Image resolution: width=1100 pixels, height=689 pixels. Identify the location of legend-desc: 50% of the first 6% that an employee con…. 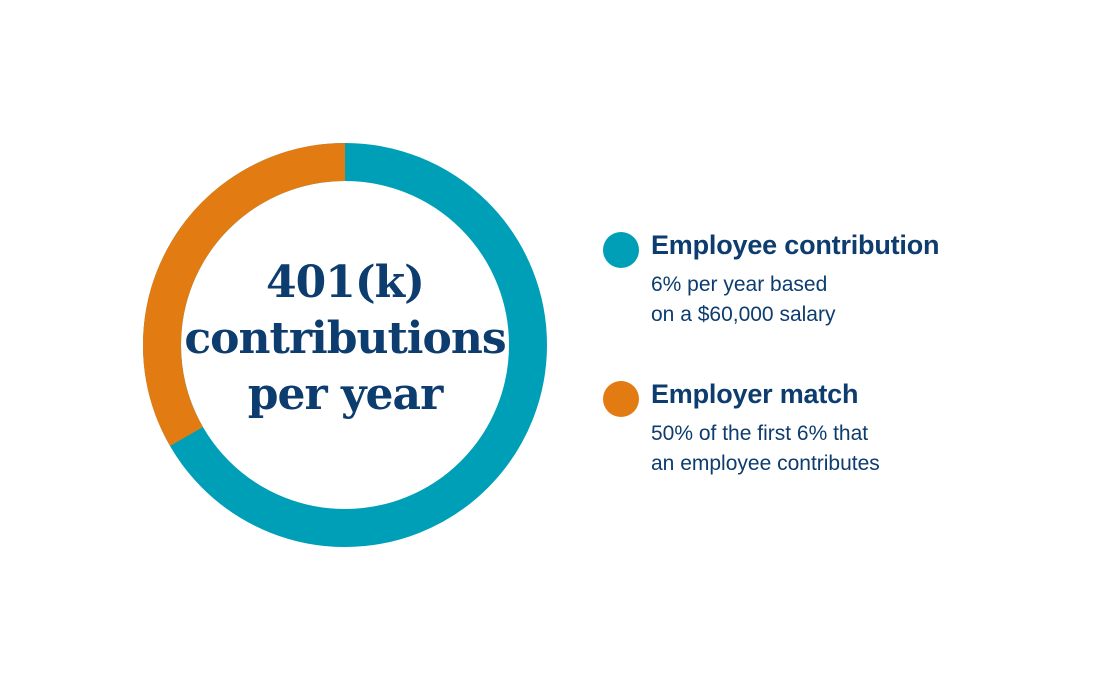
(765, 448).